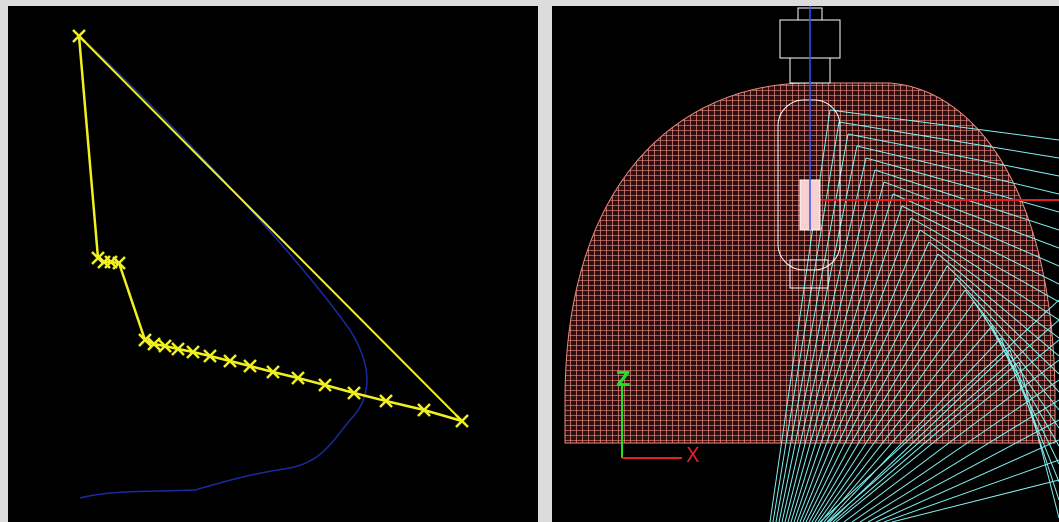 The image size is (1059, 522). Describe the element at coordinates (623, 379) in the screenshot. I see `z-axis-label: Z` at that location.